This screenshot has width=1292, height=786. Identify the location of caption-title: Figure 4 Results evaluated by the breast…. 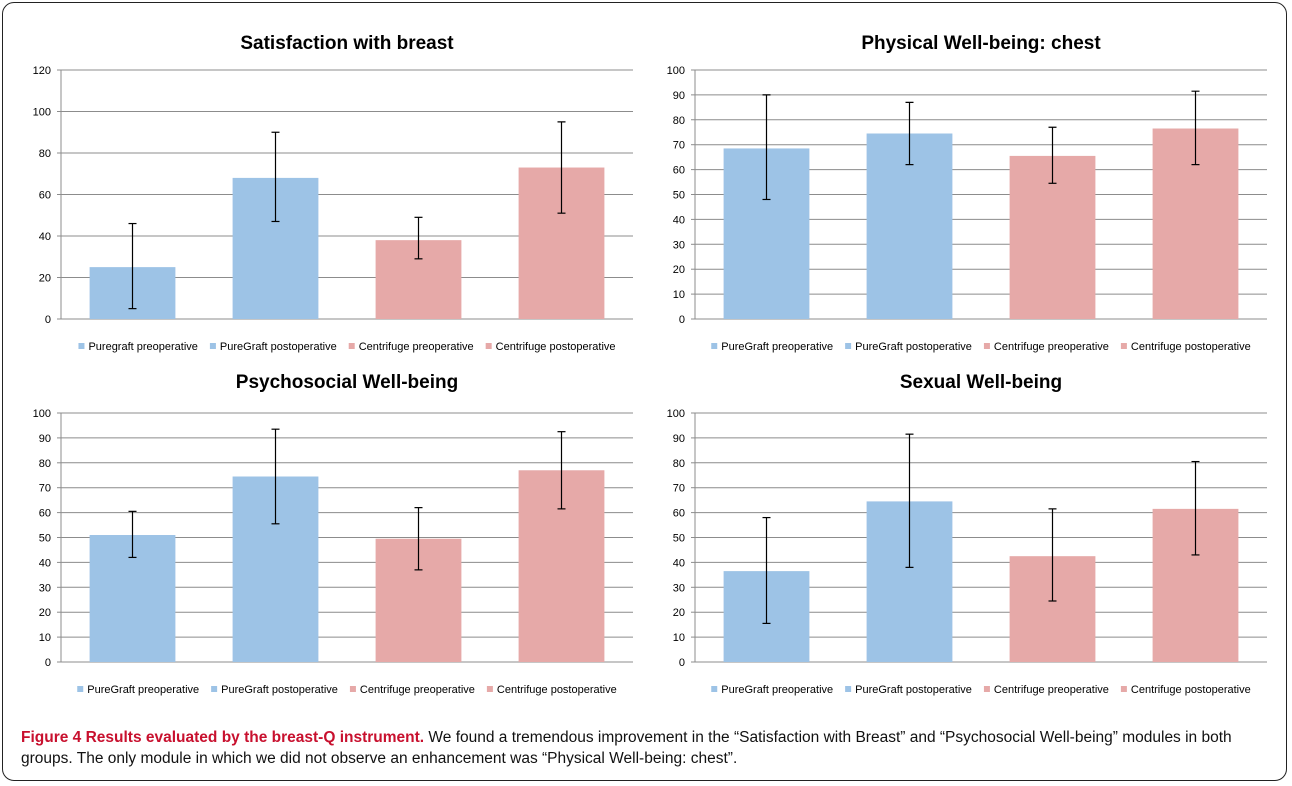
(223, 737).